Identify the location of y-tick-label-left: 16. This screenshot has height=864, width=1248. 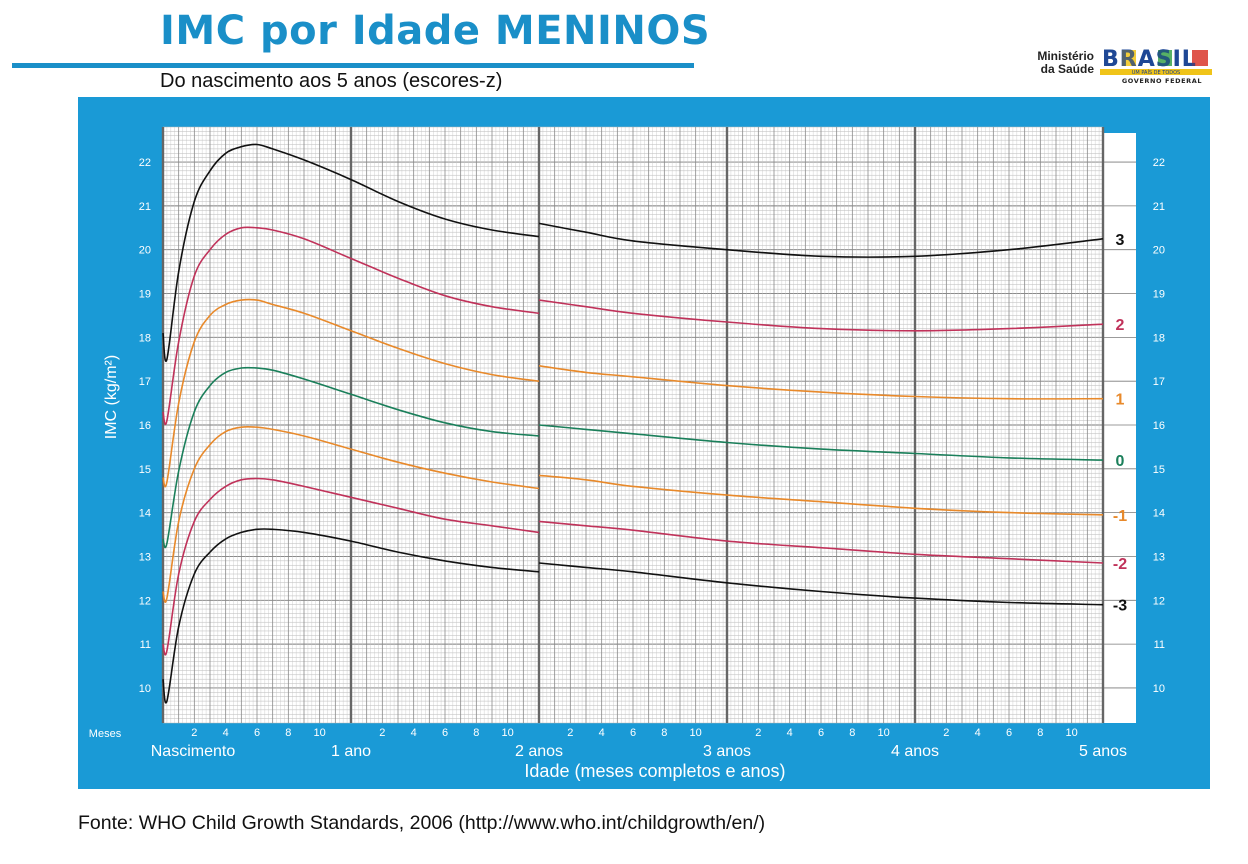
(145, 426).